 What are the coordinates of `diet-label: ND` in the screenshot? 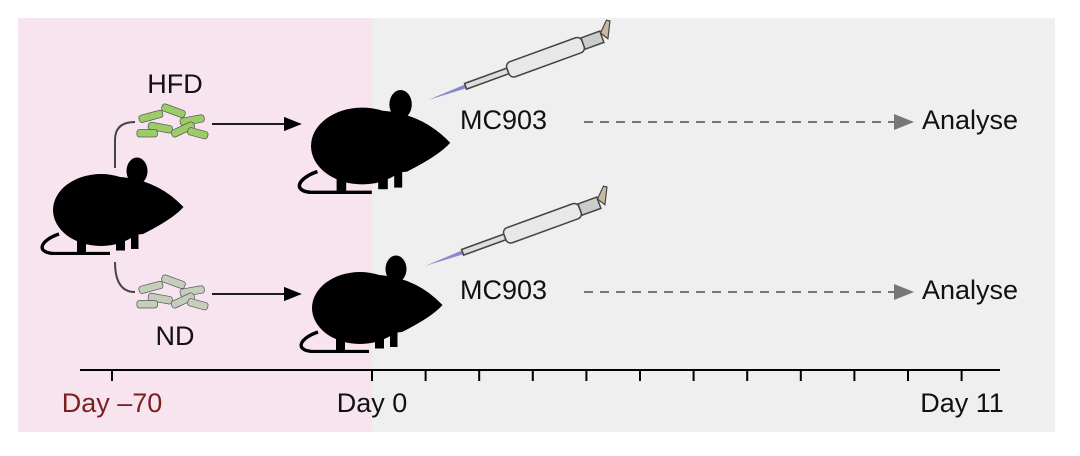 It's located at (175, 336).